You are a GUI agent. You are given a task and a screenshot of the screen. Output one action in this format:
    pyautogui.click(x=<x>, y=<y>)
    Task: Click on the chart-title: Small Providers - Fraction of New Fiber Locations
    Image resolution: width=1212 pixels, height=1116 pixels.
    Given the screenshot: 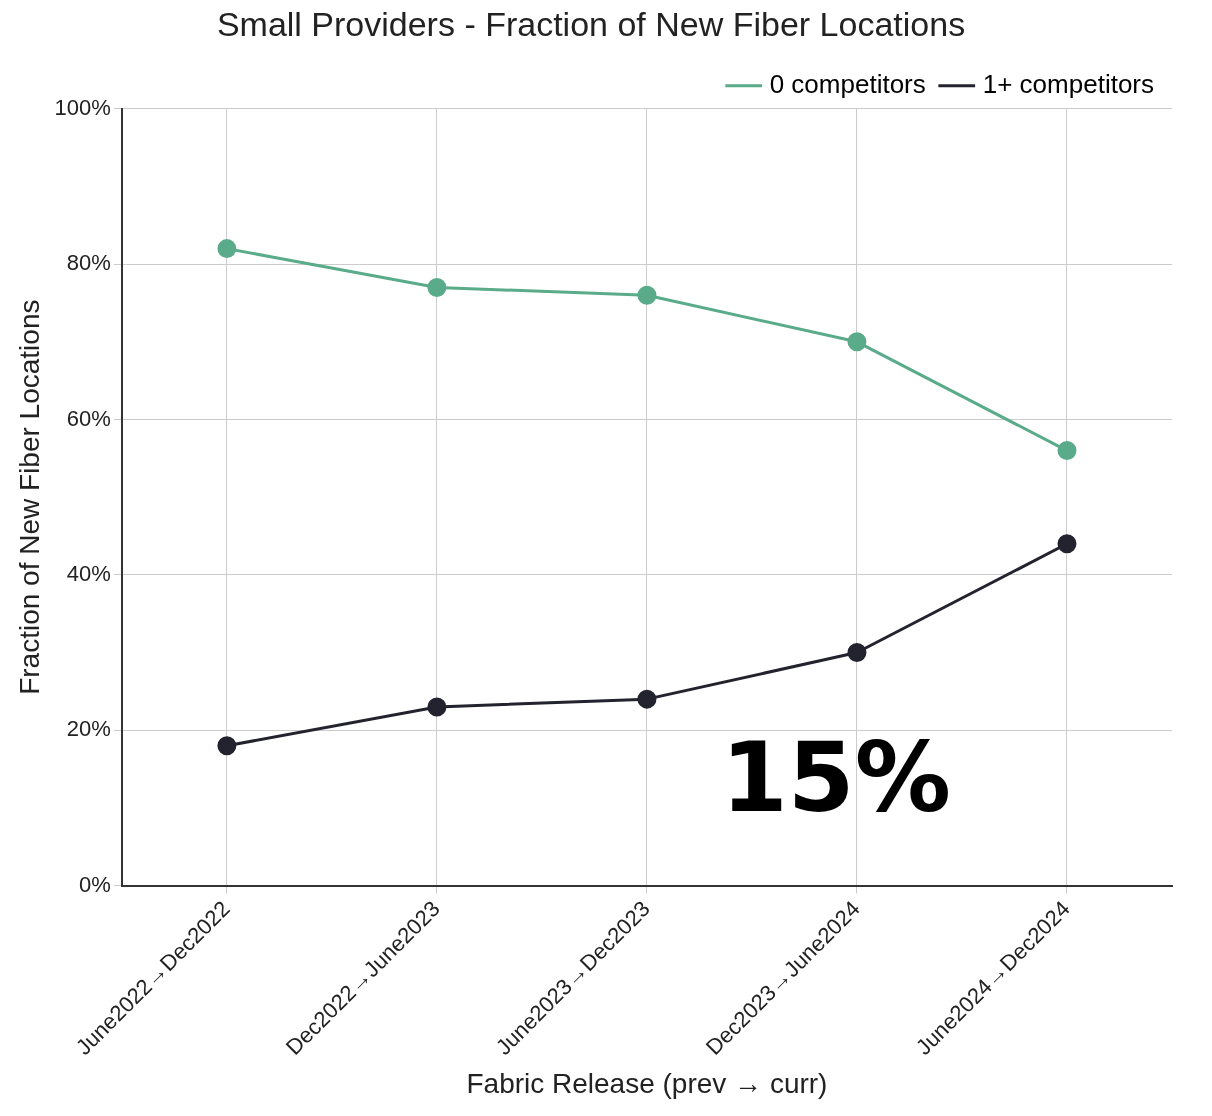 What is the action you would take?
    pyautogui.click(x=591, y=23)
    